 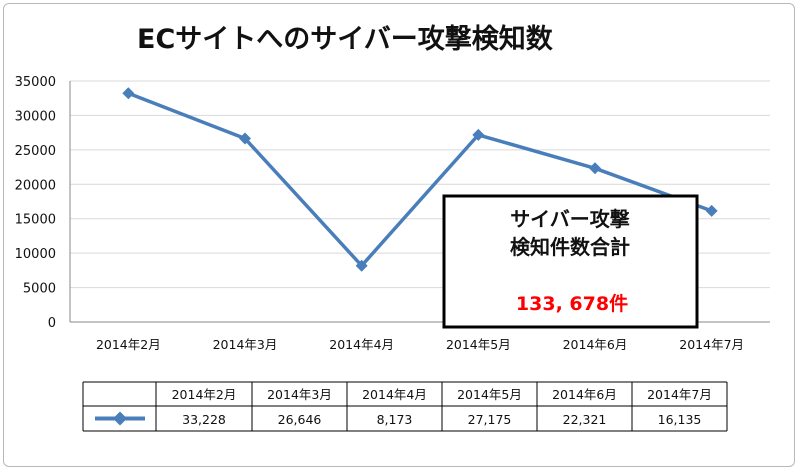 I want to click on x-tick-label: 2014年5月, so click(x=478, y=344).